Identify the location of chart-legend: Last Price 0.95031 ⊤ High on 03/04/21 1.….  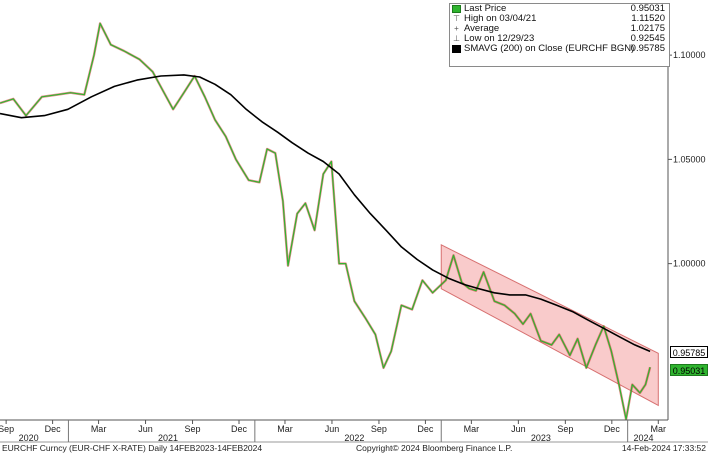
(559, 35).